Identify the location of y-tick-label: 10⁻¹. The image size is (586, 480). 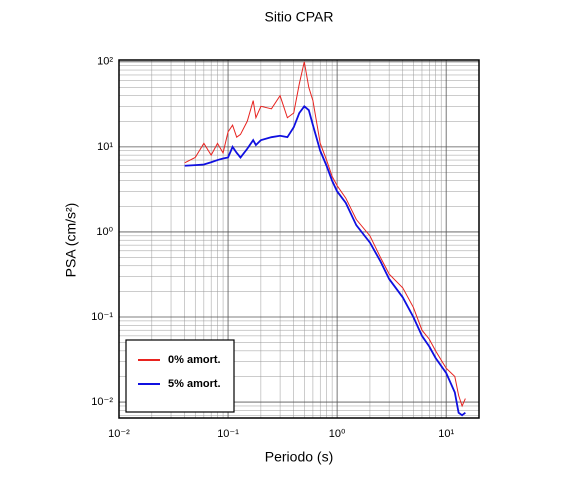
(102, 317).